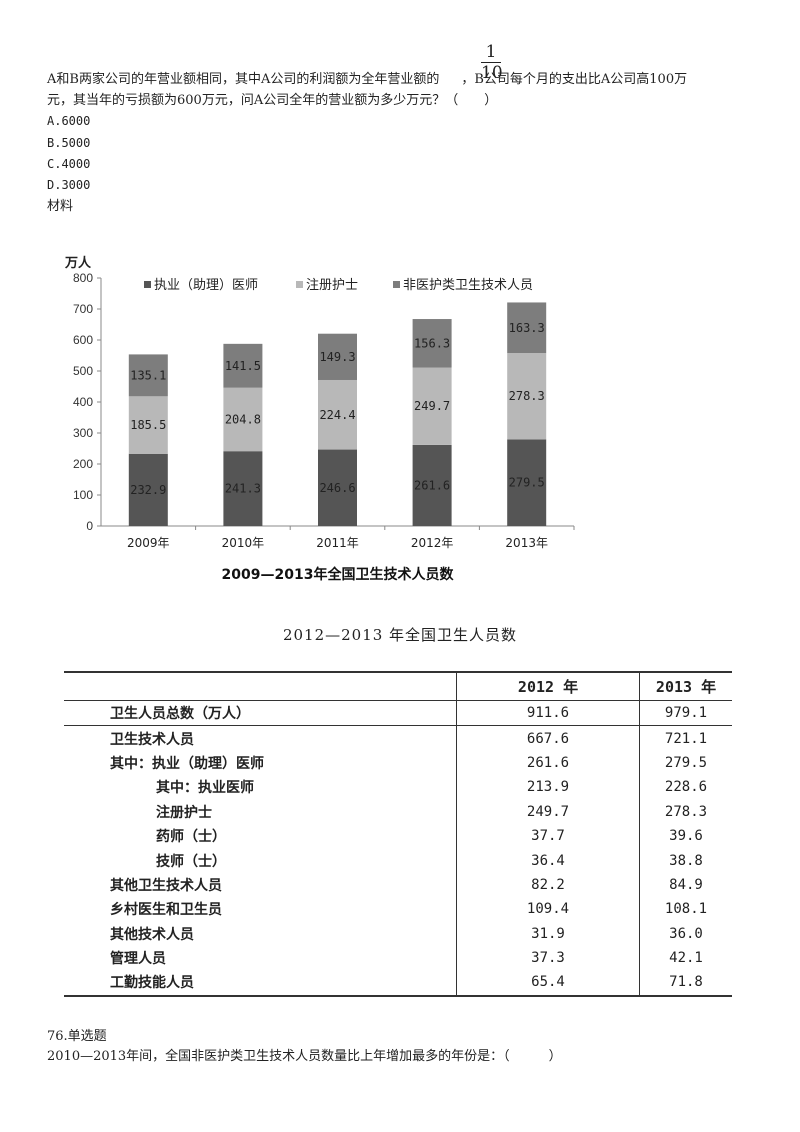 The image size is (800, 1132). Describe the element at coordinates (685, 686) in the screenshot. I see `table-header-2013: 2013 年` at that location.